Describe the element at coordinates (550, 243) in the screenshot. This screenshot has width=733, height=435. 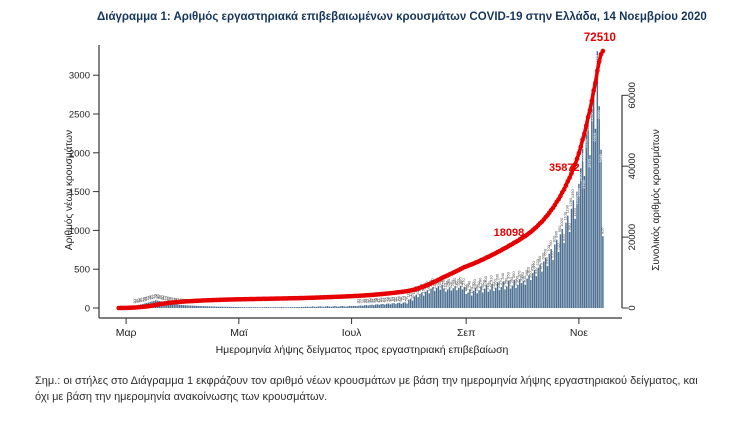
I see `bar-value-label: 760` at that location.